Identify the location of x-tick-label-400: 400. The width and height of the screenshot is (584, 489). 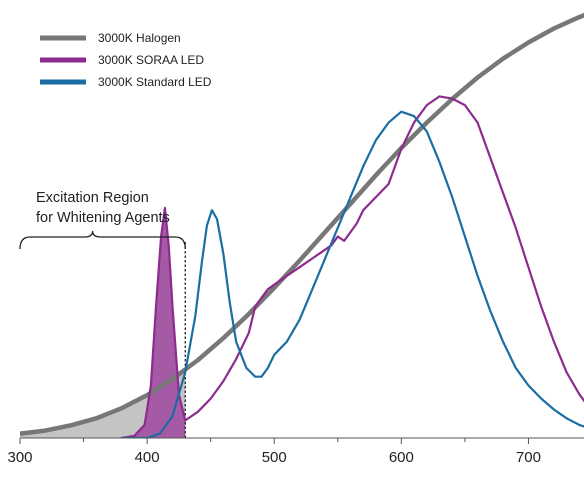
(147, 457).